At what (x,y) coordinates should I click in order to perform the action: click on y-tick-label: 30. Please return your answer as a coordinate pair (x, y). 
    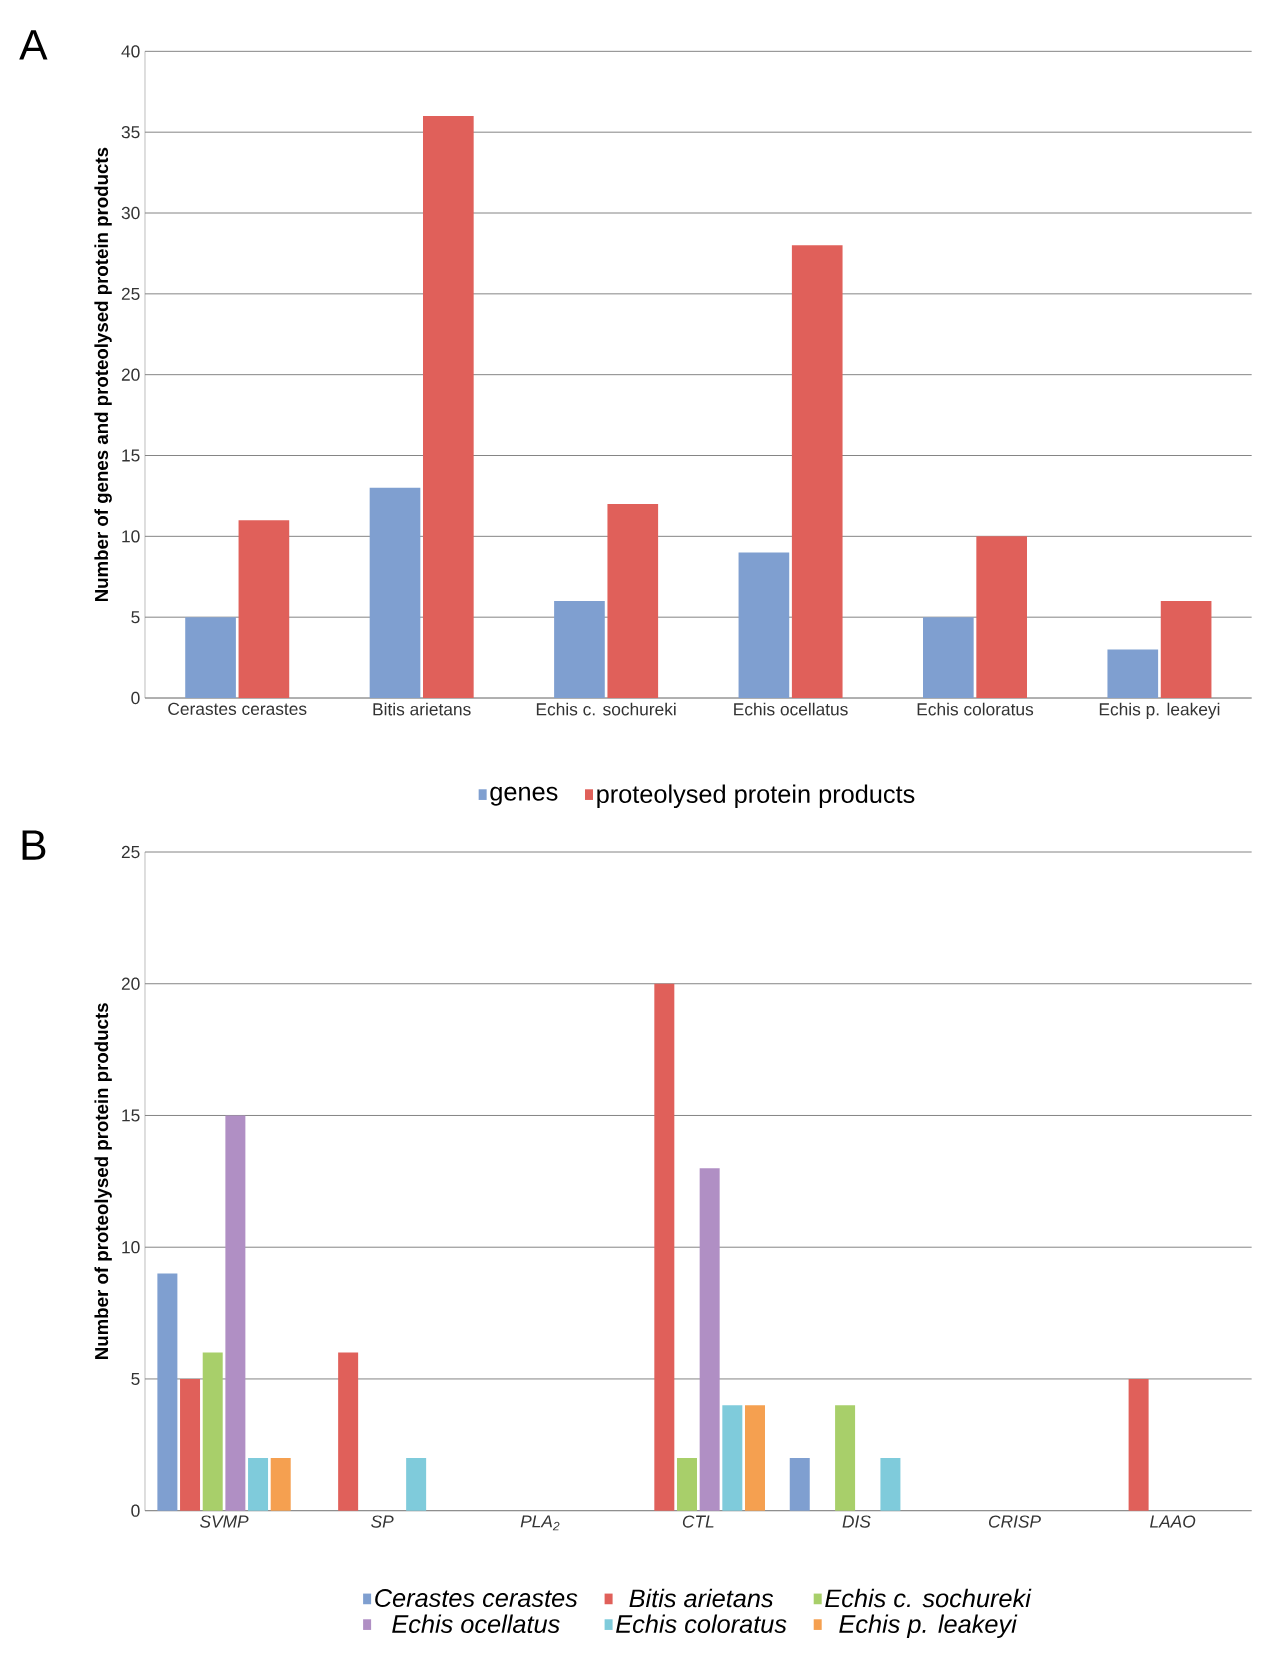
    Looking at the image, I should click on (130, 213).